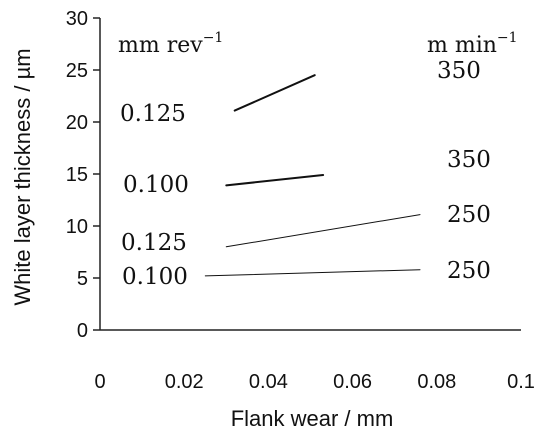 Image resolution: width=544 pixels, height=438 pixels. I want to click on series-3-feed-label: 0.125, so click(154, 243).